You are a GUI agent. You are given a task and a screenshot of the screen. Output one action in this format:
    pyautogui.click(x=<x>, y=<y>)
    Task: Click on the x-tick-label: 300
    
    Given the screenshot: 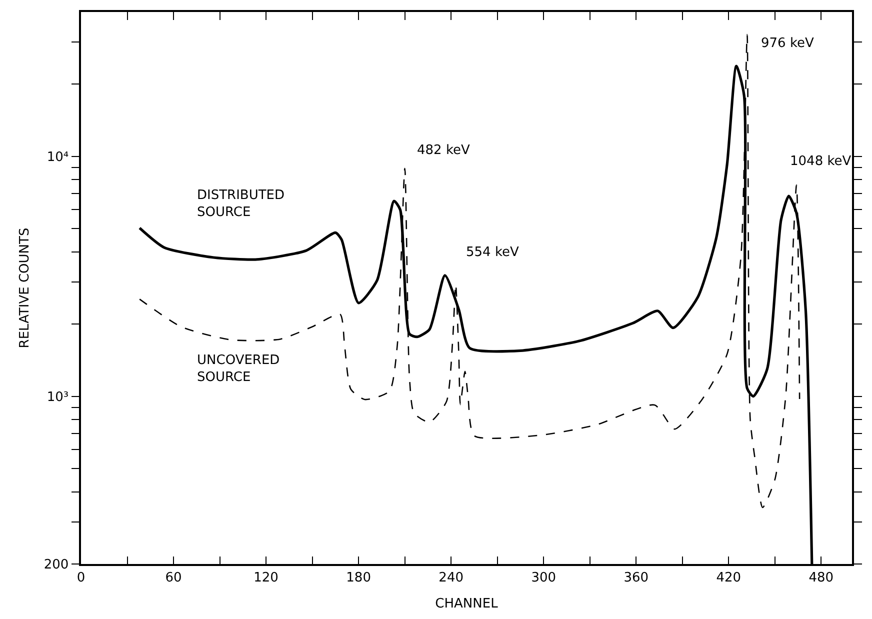 What is the action you would take?
    pyautogui.click(x=543, y=578)
    